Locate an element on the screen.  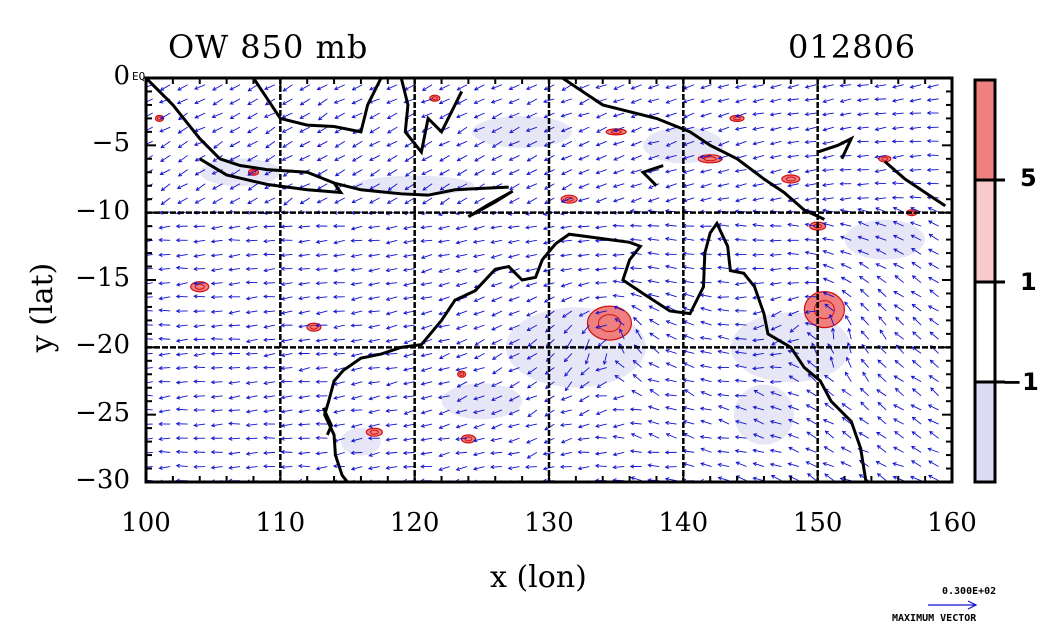
x-tick-label: 150 is located at coordinates (817, 523).